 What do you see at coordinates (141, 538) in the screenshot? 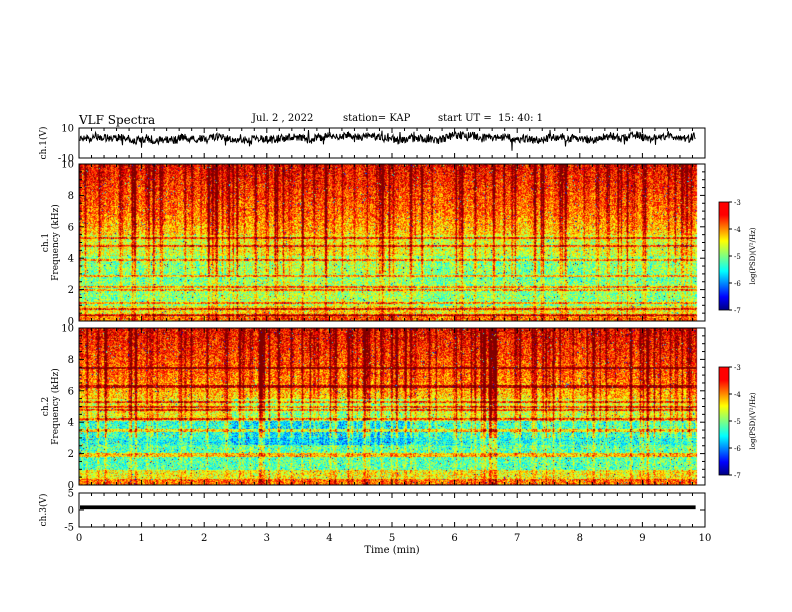
I see `x-tick-label: 1` at bounding box center [141, 538].